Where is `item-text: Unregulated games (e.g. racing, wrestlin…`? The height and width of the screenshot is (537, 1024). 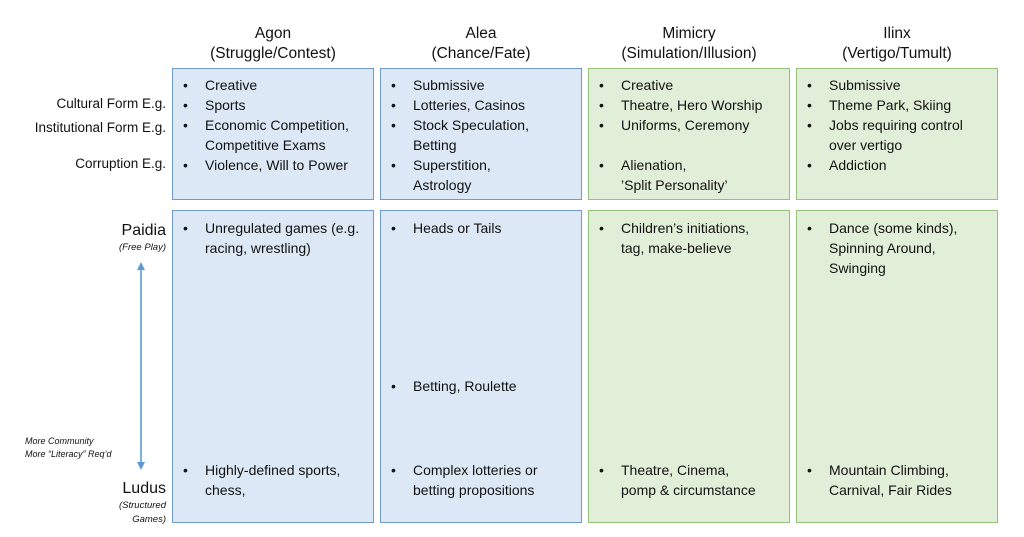
item-text: Unregulated games (e.g. racing, wrestlin… is located at coordinates (282, 238).